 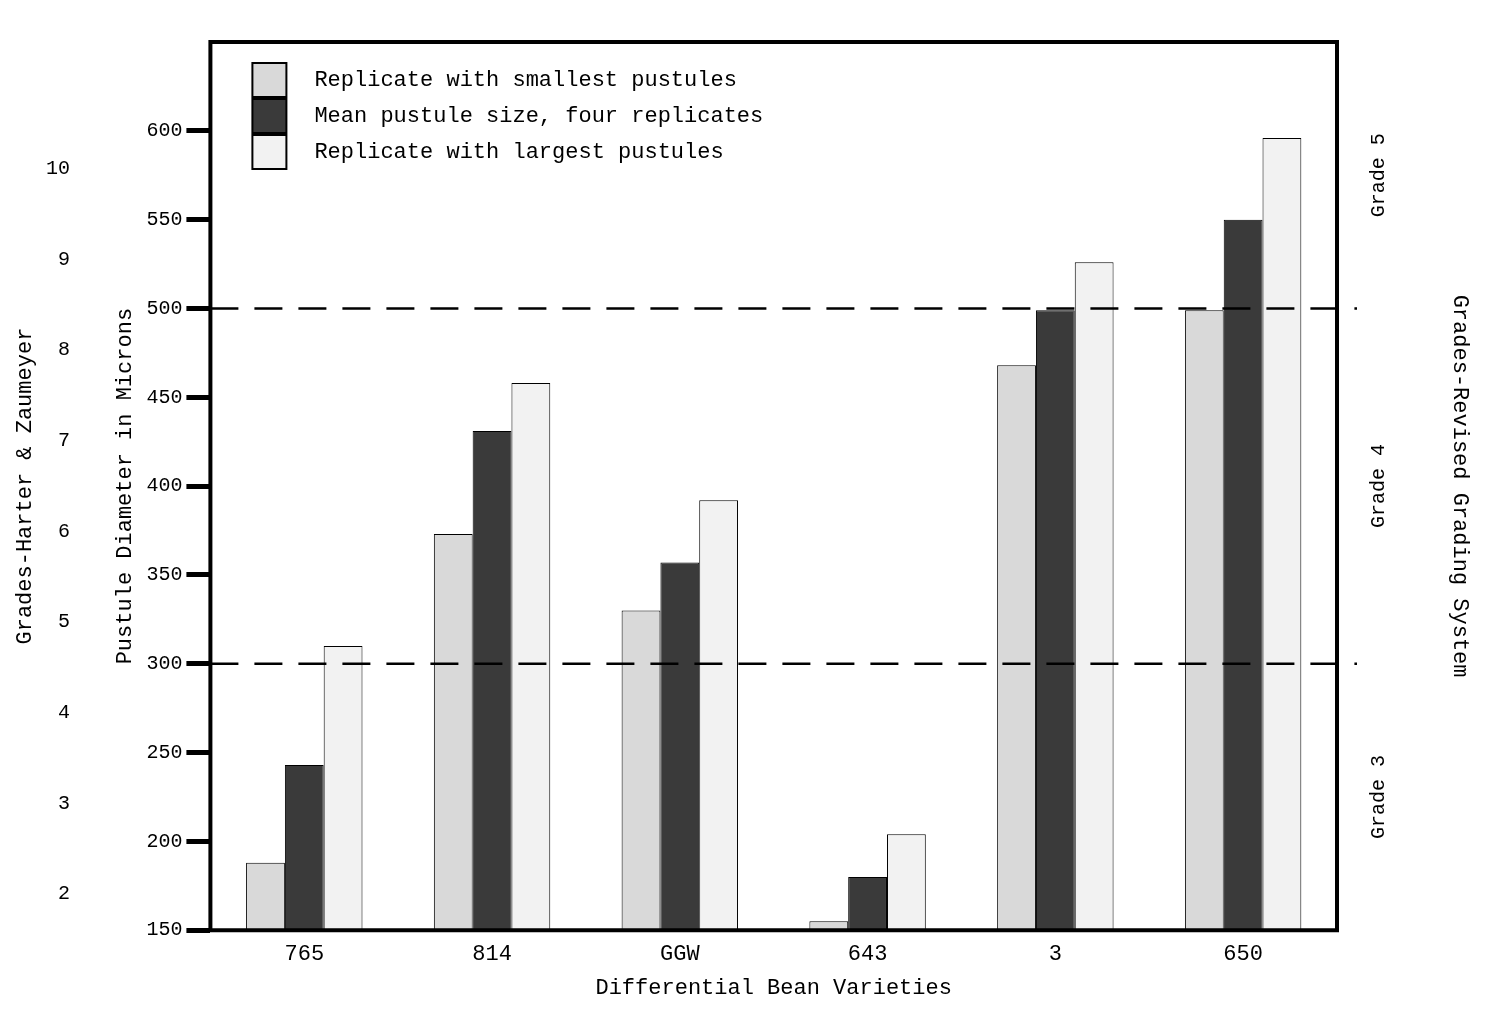 I want to click on y3-tick-label: 8, so click(x=63, y=350).